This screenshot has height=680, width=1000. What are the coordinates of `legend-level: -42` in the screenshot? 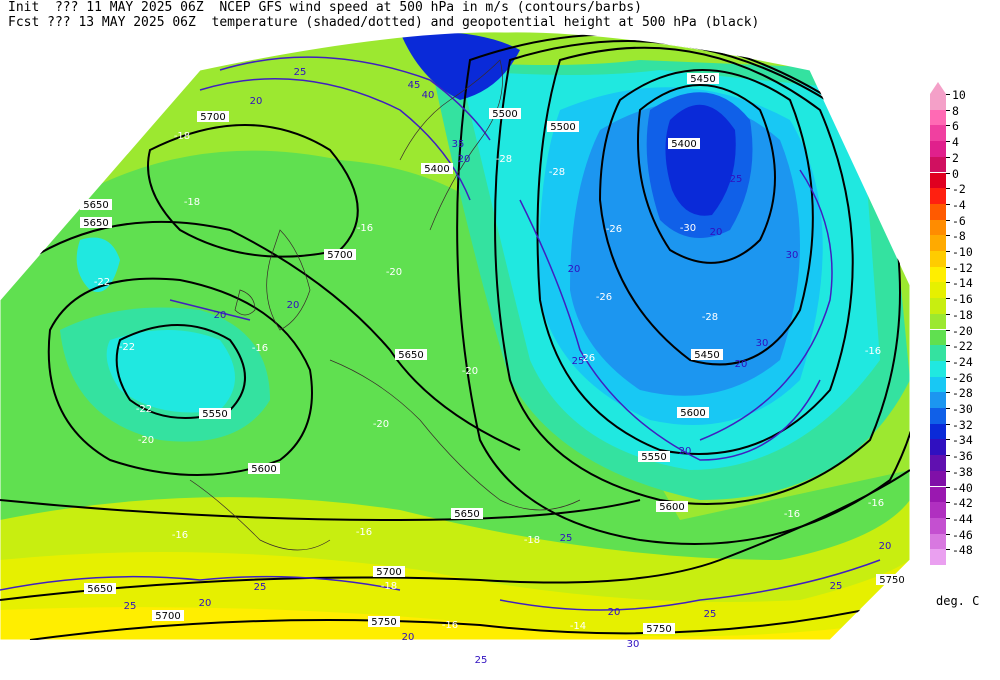 It's located at (965, 507).